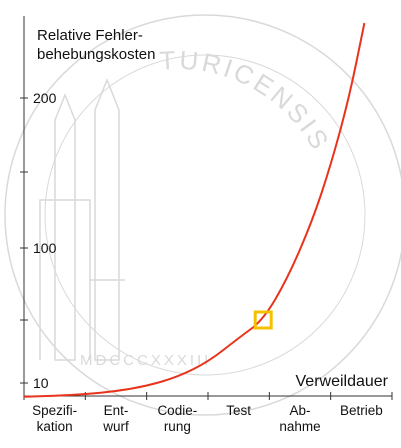  What do you see at coordinates (342, 381) in the screenshot?
I see `x-axis-label: Verweildauer` at bounding box center [342, 381].